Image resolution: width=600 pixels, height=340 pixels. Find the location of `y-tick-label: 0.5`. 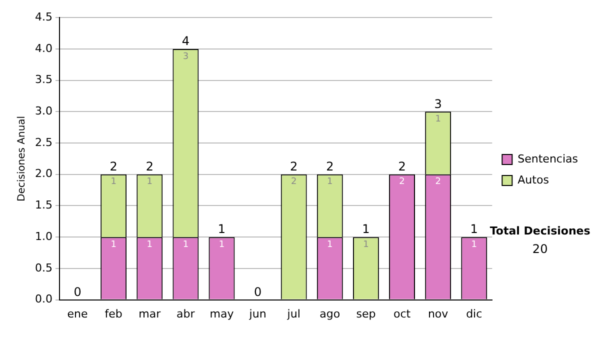

y-tick-label: 0.5 is located at coordinates (43, 267).